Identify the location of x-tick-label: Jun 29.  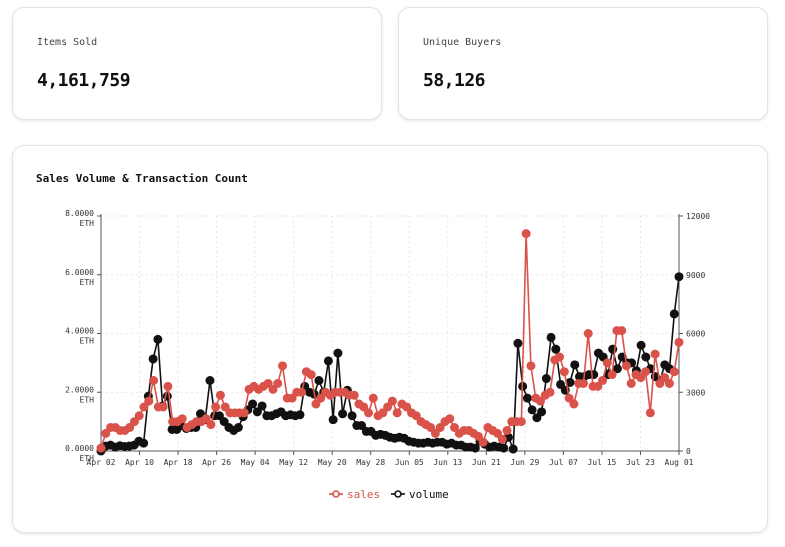
(524, 462).